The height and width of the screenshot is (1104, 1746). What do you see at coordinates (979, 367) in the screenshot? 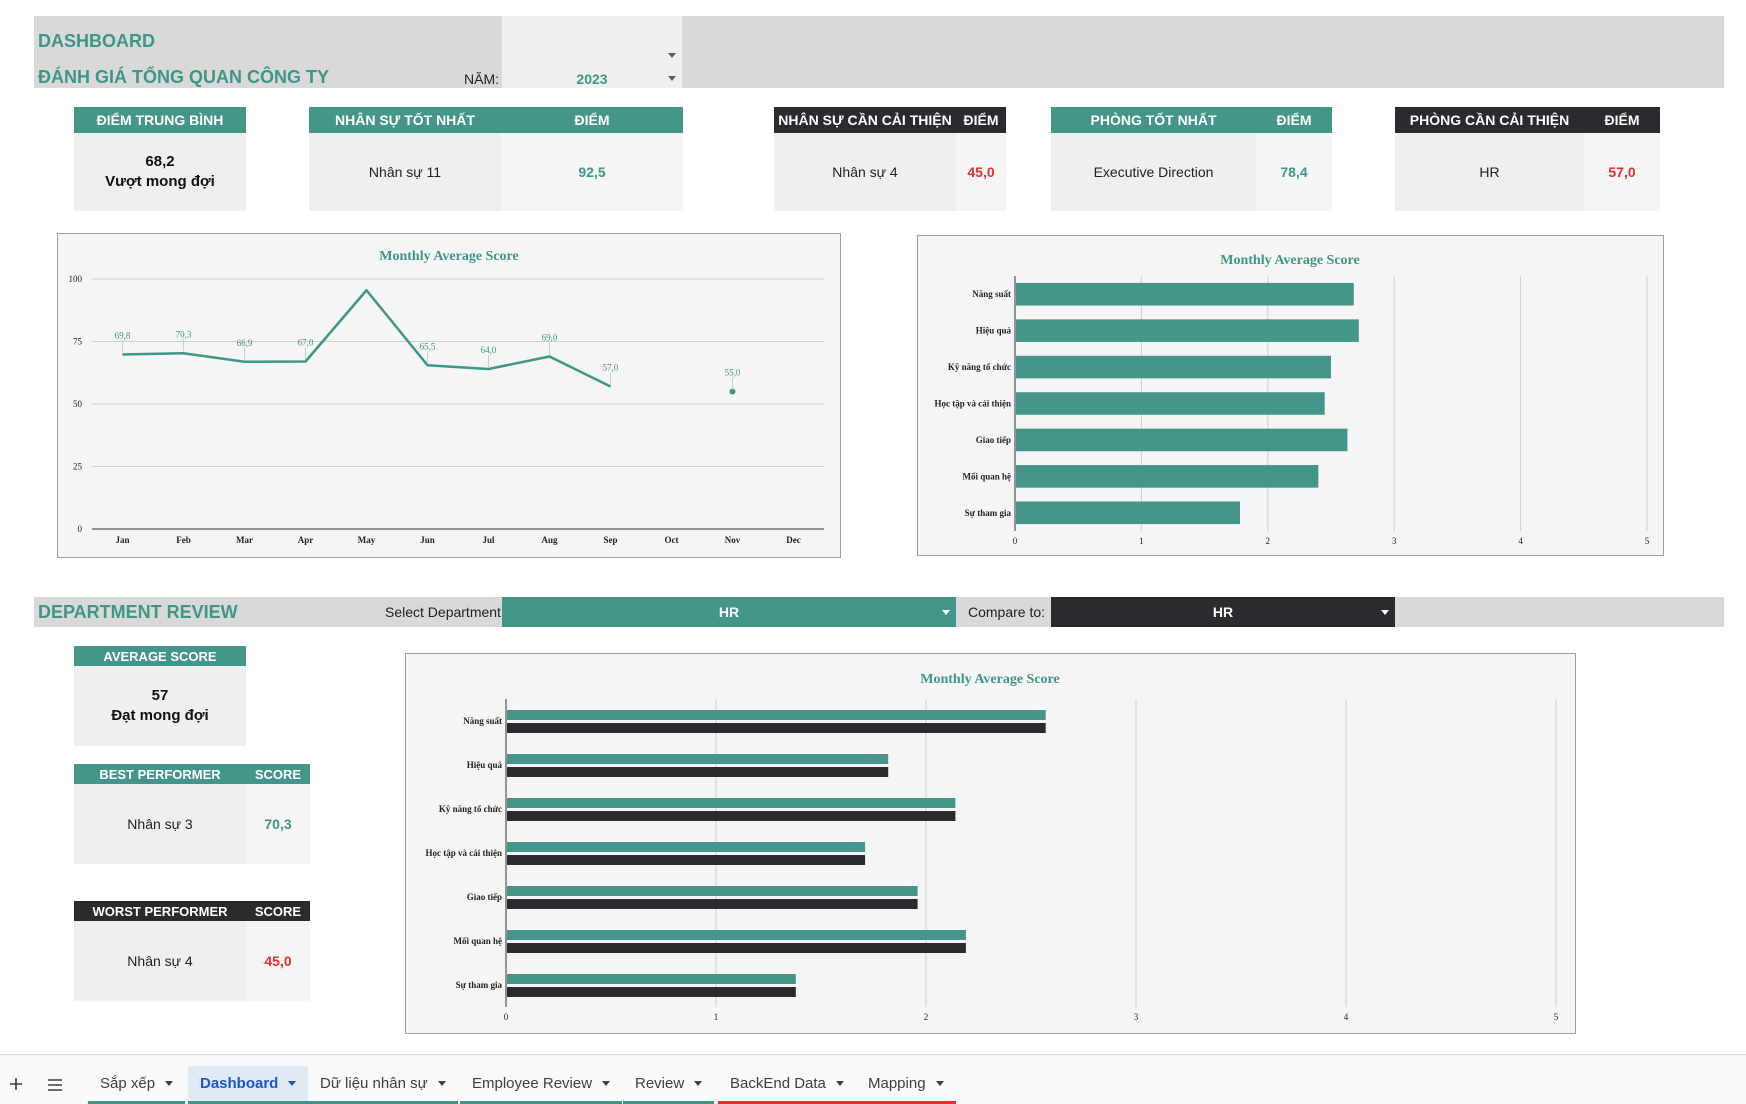
I see `y-category-label: Kỹ năng tổ chức` at bounding box center [979, 367].